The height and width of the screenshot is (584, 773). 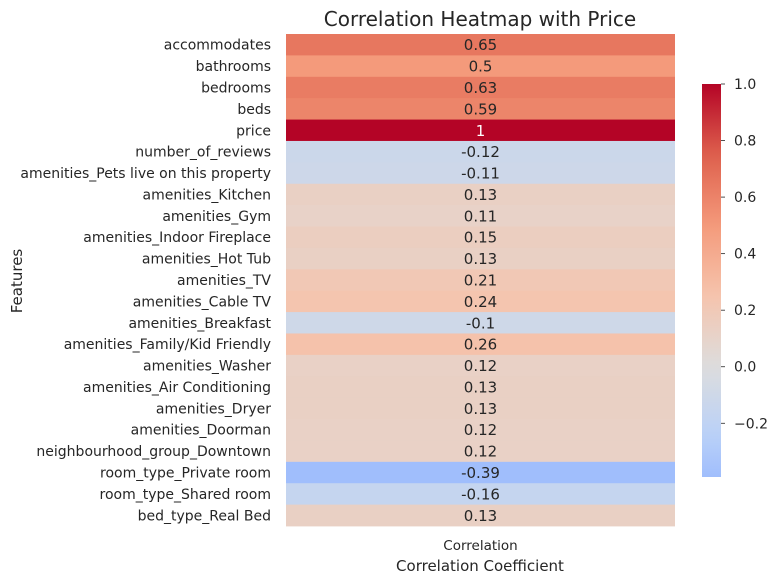 What do you see at coordinates (201, 431) in the screenshot?
I see `row-label: amenities_Doorman` at bounding box center [201, 431].